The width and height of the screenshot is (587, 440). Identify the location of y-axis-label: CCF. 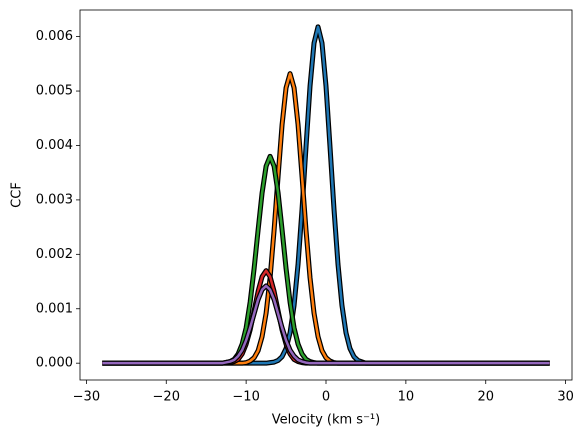
(17, 195).